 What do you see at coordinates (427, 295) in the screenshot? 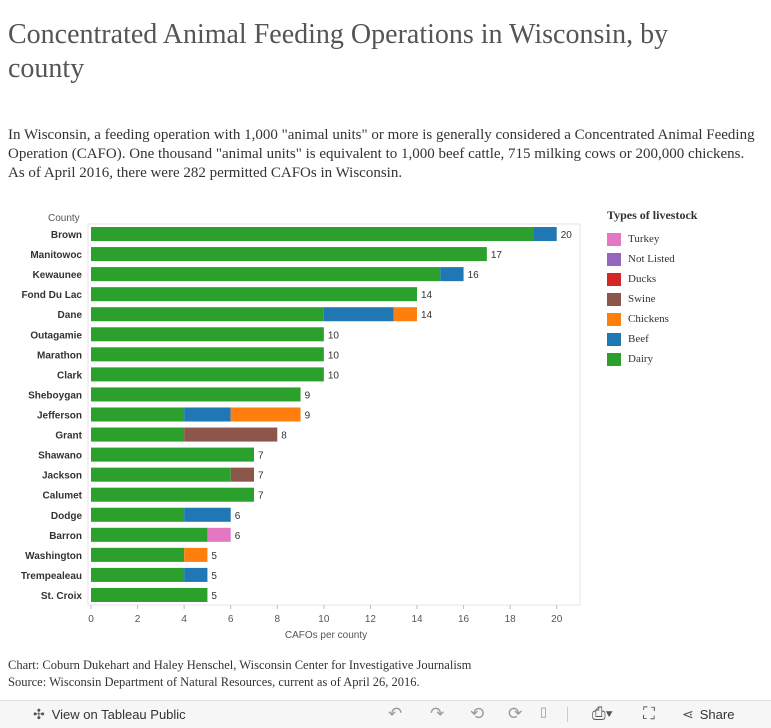
I see `bar-total-label: 14` at bounding box center [427, 295].